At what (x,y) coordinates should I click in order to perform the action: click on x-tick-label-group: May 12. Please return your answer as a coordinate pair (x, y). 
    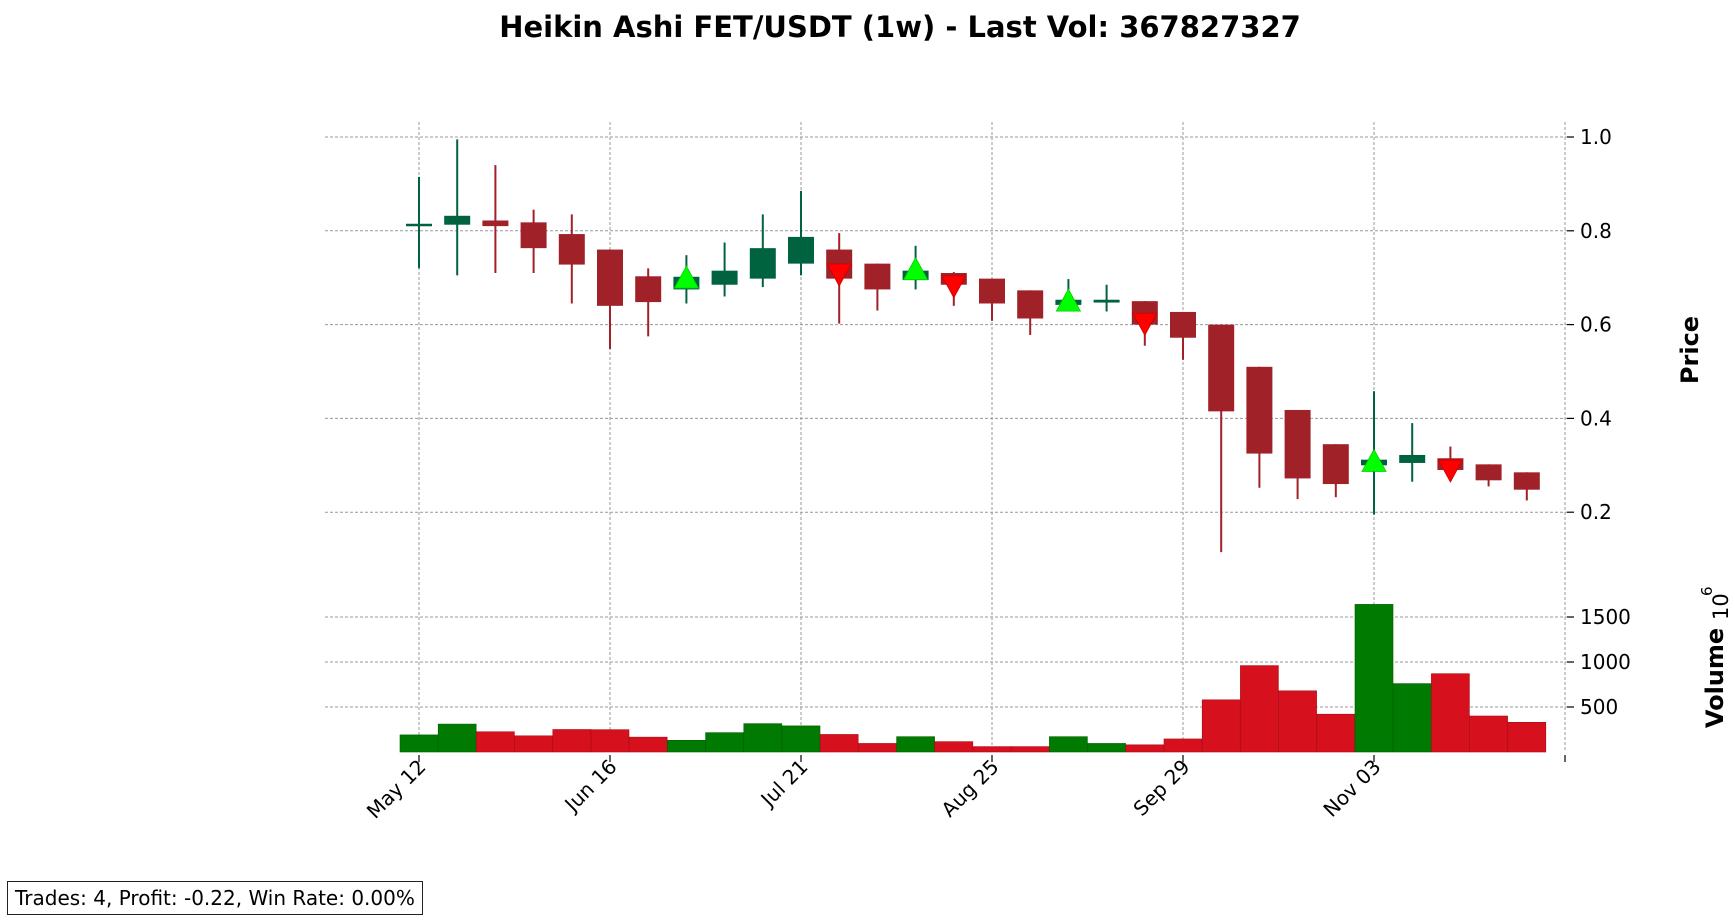
    Looking at the image, I should click on (396, 789).